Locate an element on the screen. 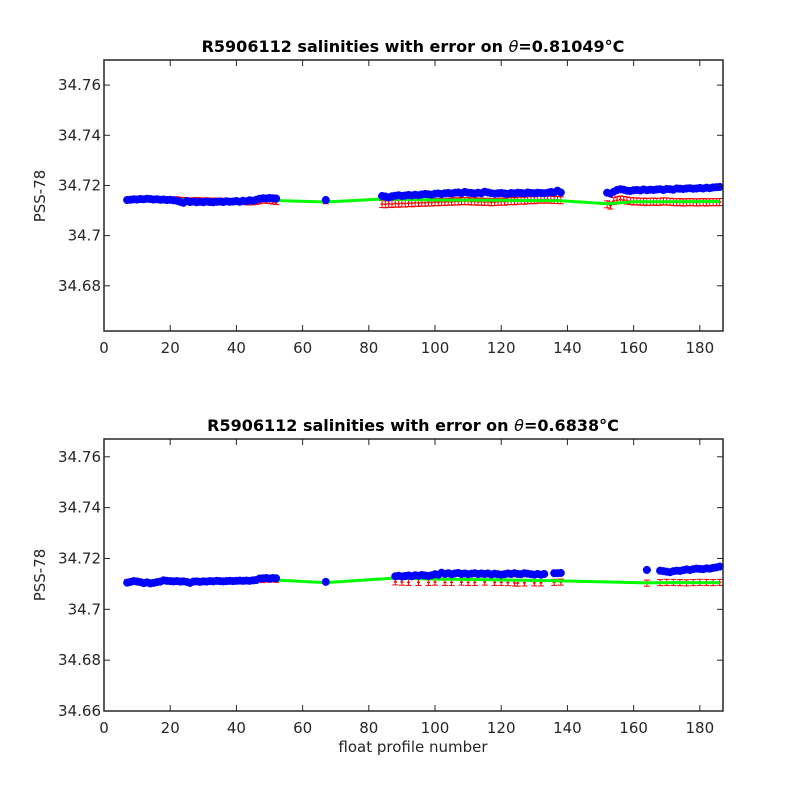 This screenshot has width=800, height=800. panel-2-y-axis-label: PSS-78 is located at coordinates (40, 575).